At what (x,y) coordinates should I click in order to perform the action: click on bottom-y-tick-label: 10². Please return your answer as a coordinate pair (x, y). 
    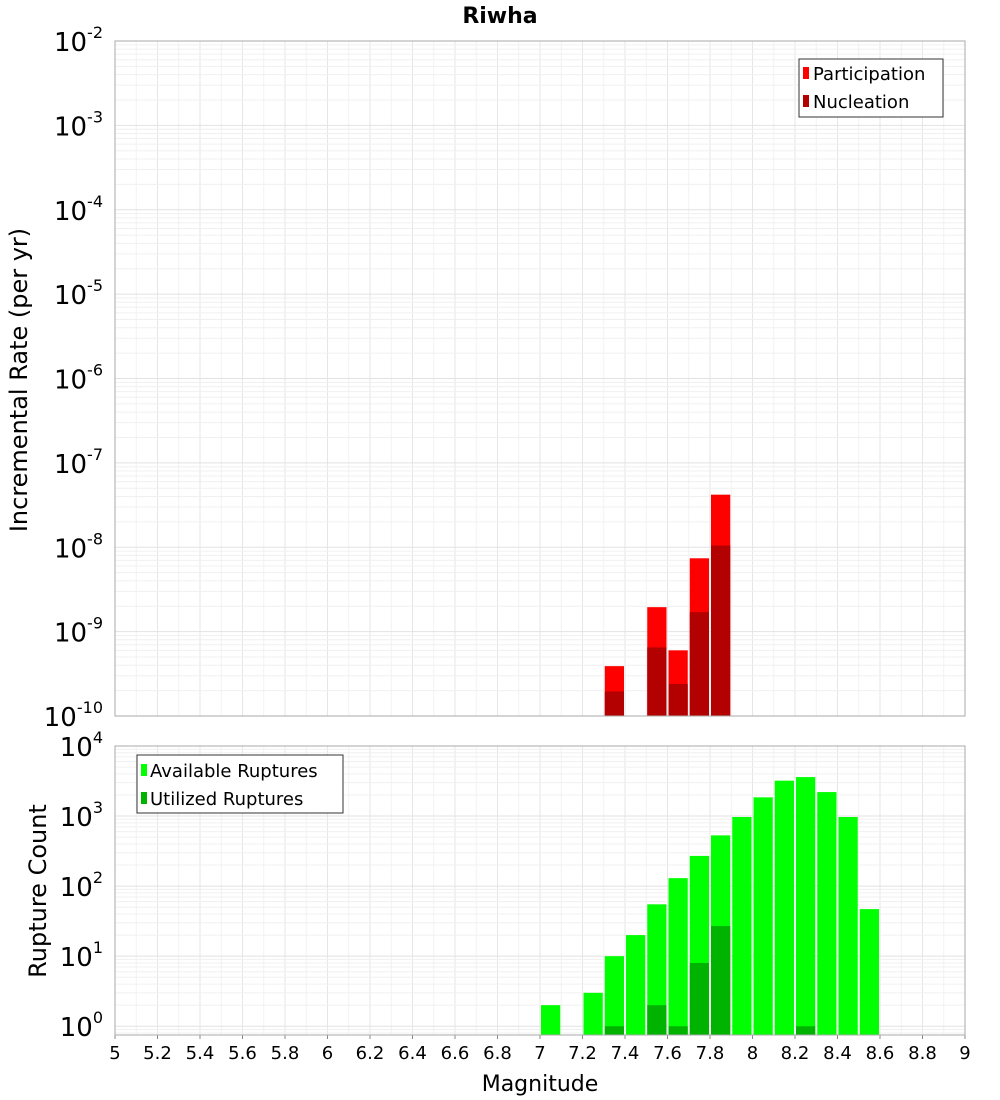
    Looking at the image, I should click on (81, 885).